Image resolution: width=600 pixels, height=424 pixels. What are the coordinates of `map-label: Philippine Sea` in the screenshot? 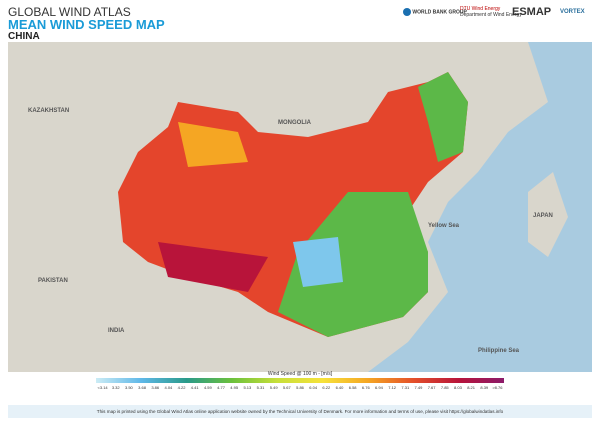 It's located at (499, 351).